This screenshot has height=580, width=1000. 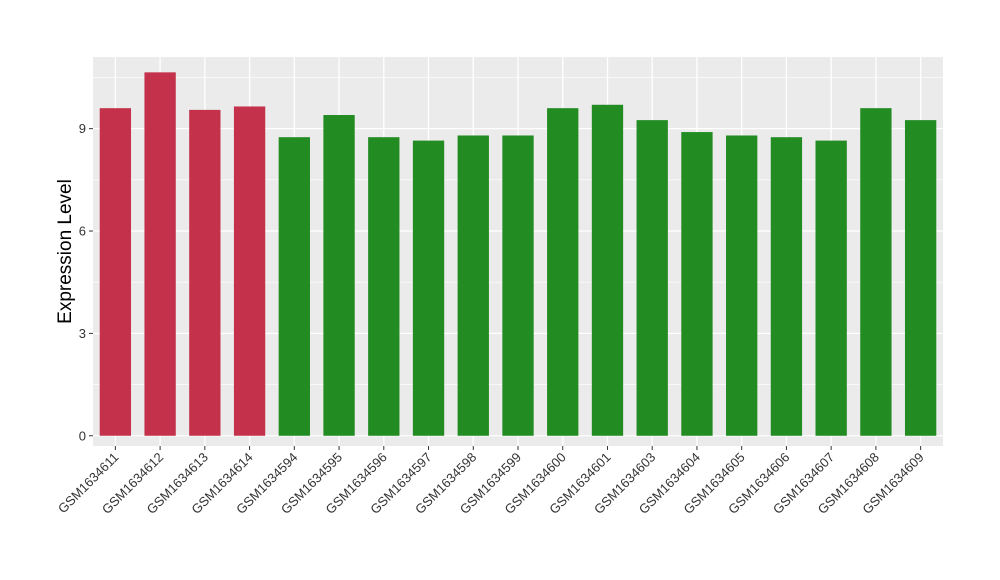 I want to click on bar-GSM1634606, so click(x=786, y=286).